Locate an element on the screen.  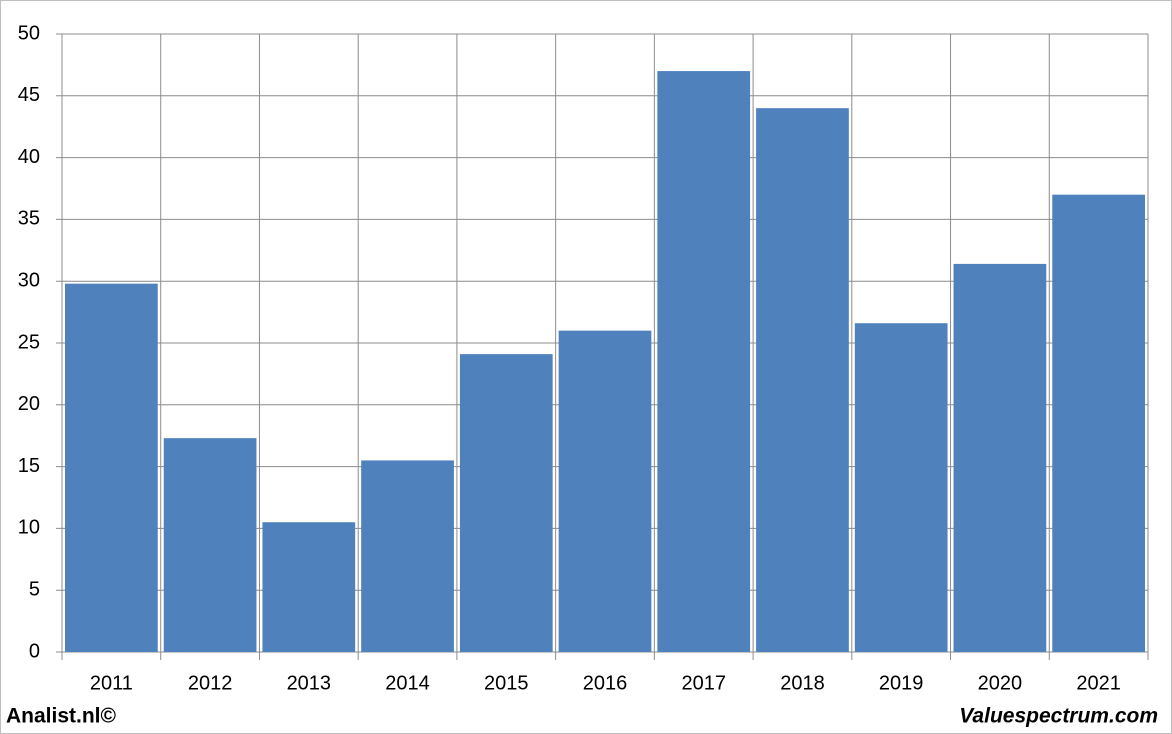
x-tick-label: 2017 is located at coordinates (703, 683).